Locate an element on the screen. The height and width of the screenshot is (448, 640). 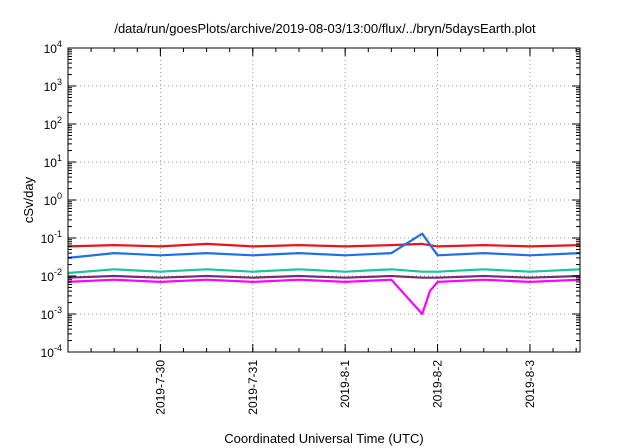
y-tick-label: 10⁴ is located at coordinates (53, 47).